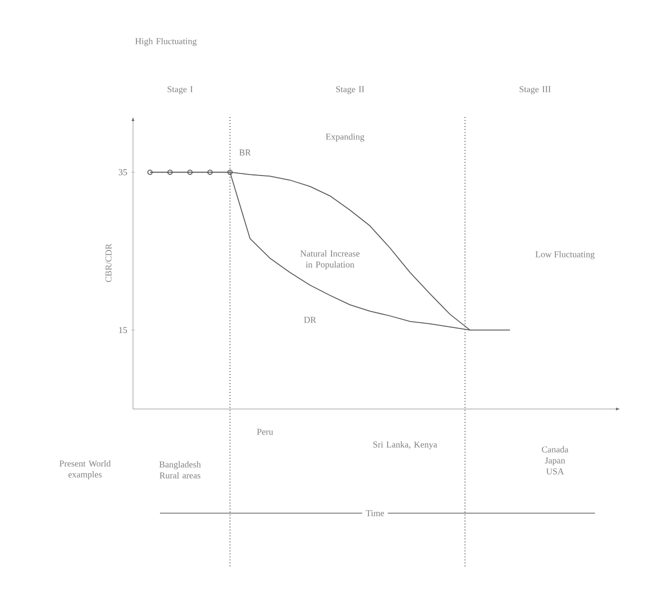 The height and width of the screenshot is (600, 645). I want to click on series-label: BR, so click(245, 153).